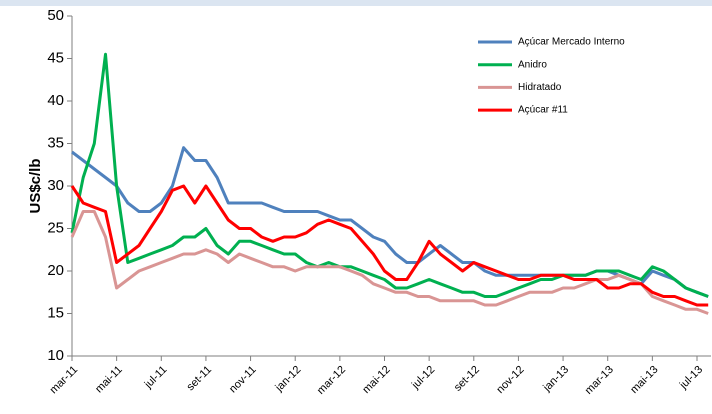 The width and height of the screenshot is (712, 414). I want to click on legend-label: Açúcar Mercado Interno, so click(571, 42).